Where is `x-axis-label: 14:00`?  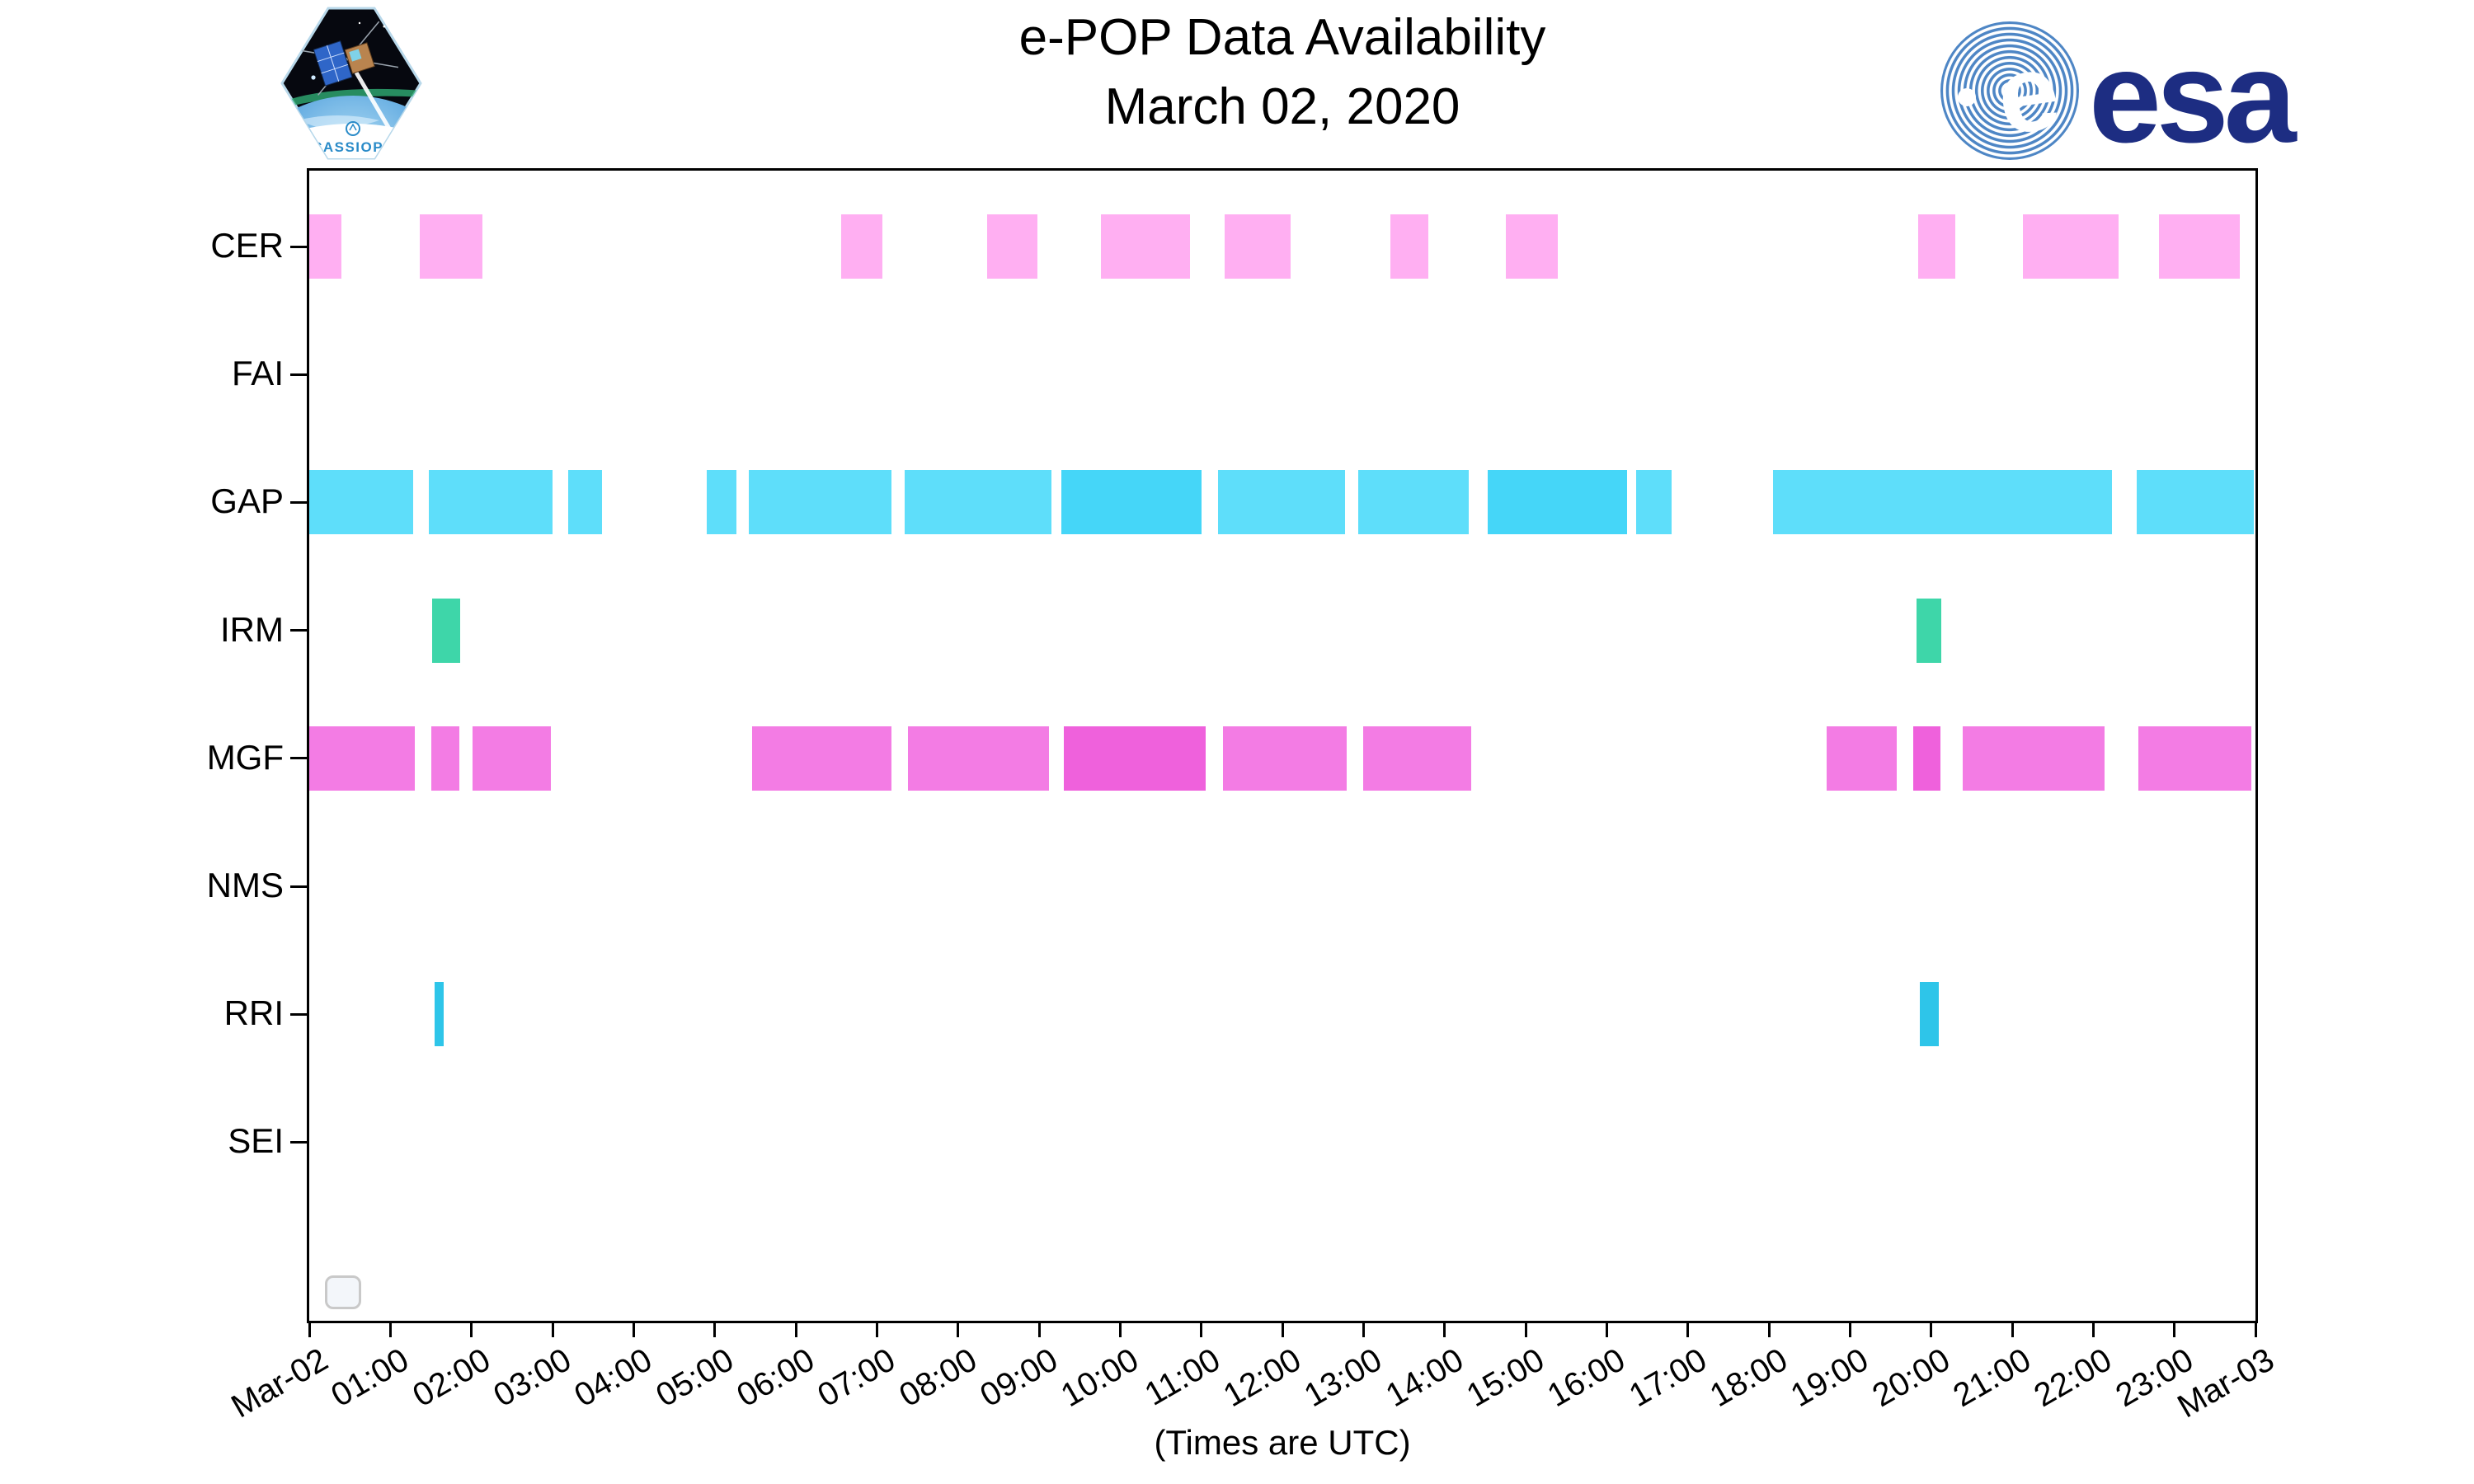
x-axis-label: 14:00 is located at coordinates (1424, 1378).